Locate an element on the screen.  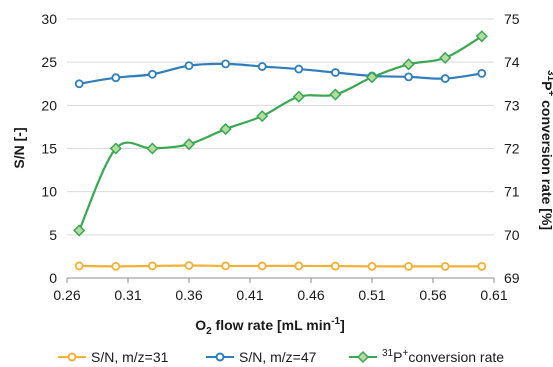
x-tick-label: 0.56 is located at coordinates (432, 295).